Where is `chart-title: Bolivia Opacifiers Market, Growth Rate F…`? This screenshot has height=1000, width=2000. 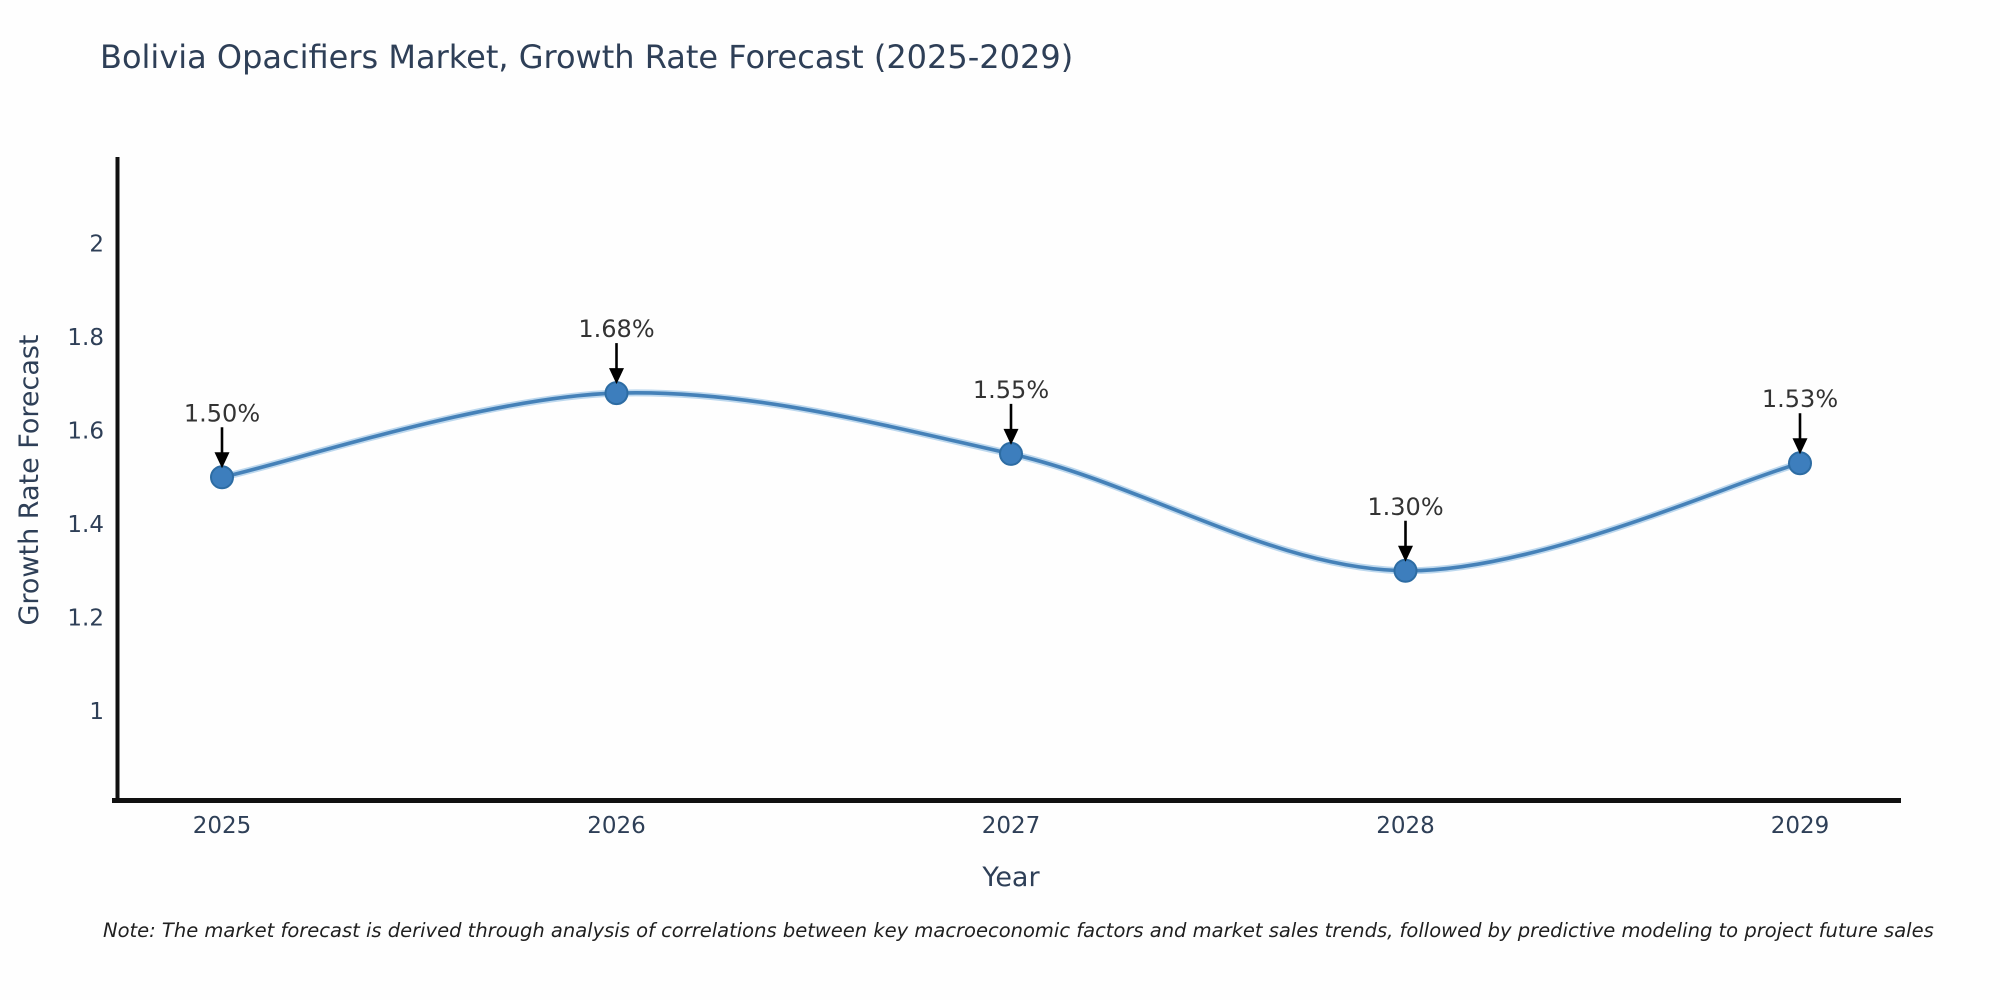 chart-title: Bolivia Opacifiers Market, Growth Rate F… is located at coordinates (587, 57).